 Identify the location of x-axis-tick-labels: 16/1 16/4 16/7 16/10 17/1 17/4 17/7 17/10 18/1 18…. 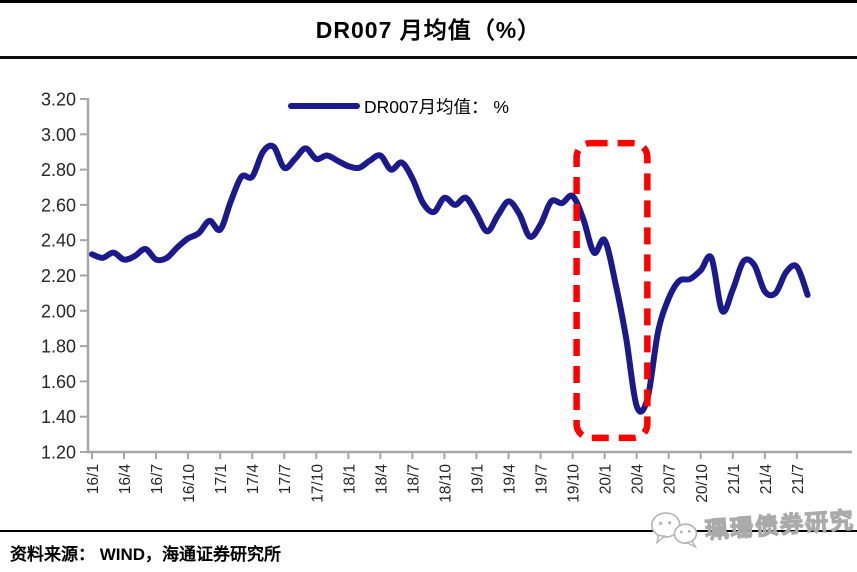
(446, 477).